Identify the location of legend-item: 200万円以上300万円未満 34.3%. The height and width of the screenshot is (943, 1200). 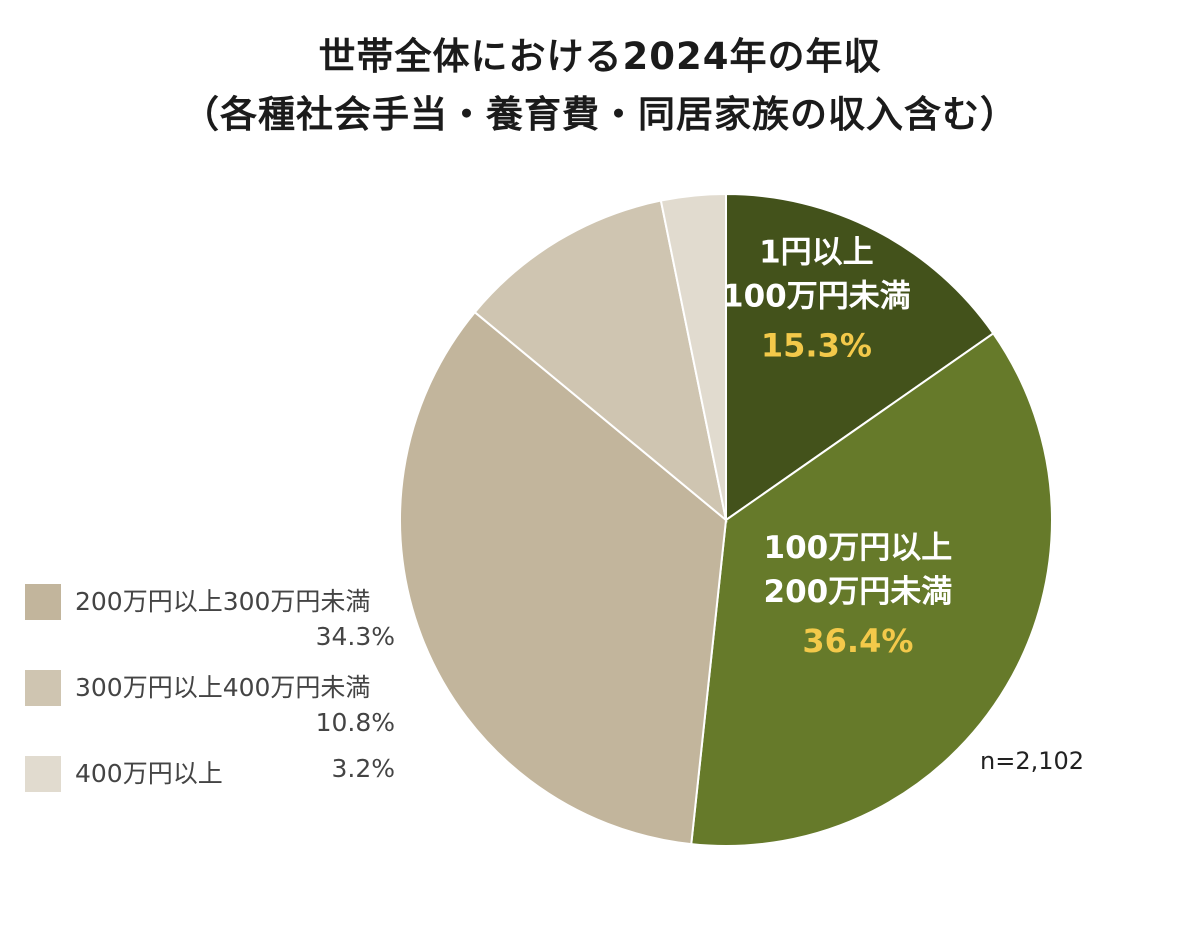
(210, 621).